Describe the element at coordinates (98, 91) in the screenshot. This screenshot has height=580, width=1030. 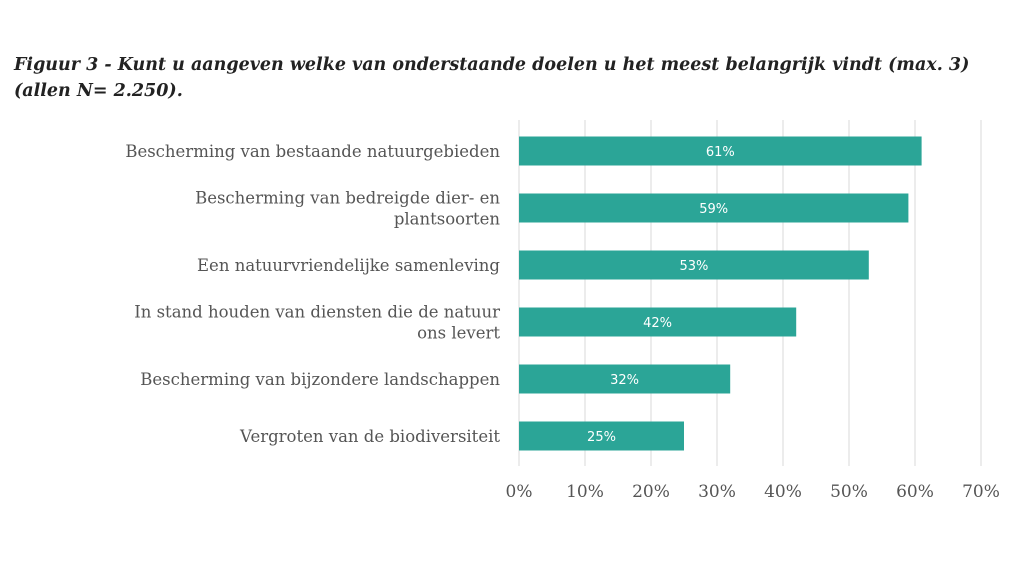
I see `chart-title-line-2: (allen N= 2.250).` at that location.